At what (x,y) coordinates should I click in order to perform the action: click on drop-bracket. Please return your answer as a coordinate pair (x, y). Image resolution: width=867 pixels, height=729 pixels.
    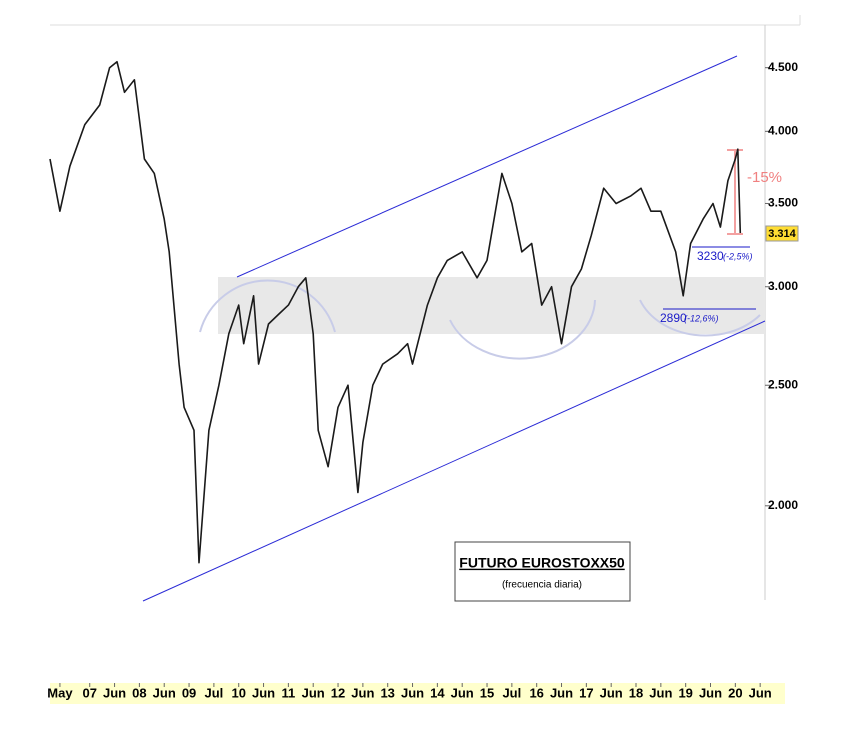
    Looking at the image, I should click on (735, 192).